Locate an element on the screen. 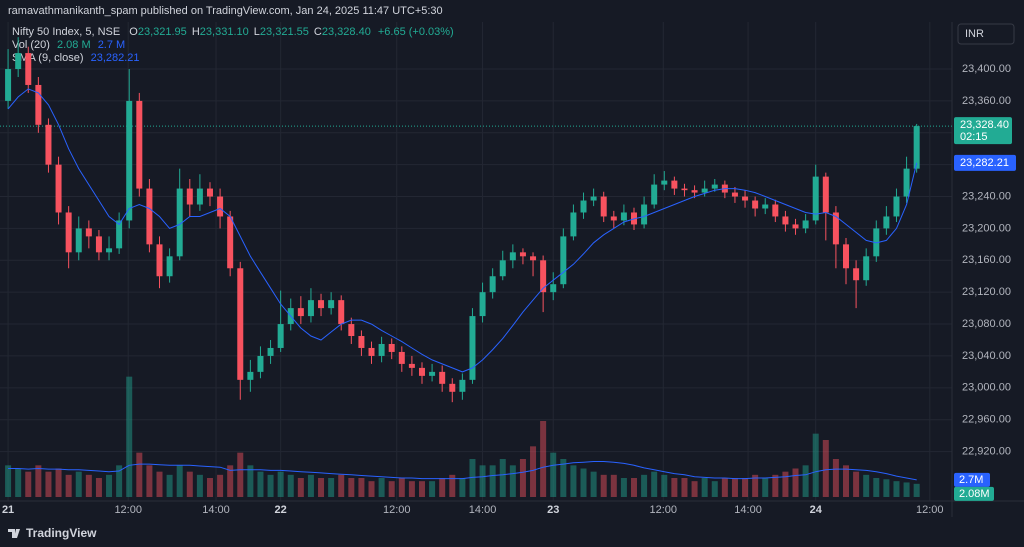 The width and height of the screenshot is (1024, 547). y-tick-label: 23,040.00 is located at coordinates (986, 356).